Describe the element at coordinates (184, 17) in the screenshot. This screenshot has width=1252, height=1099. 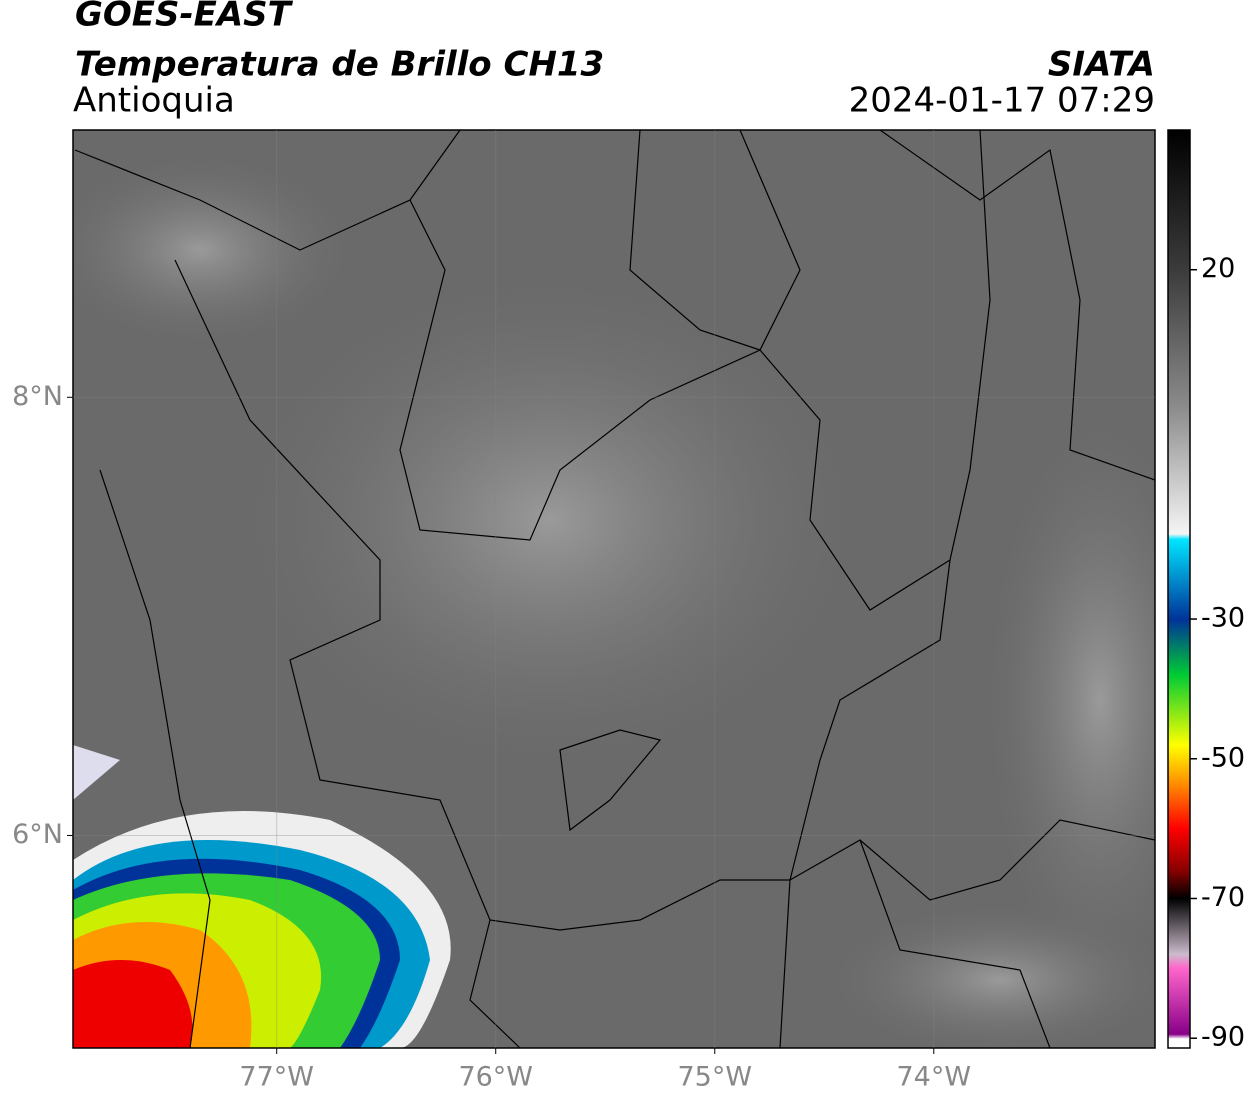
I see `title: GOES-EAST` at that location.